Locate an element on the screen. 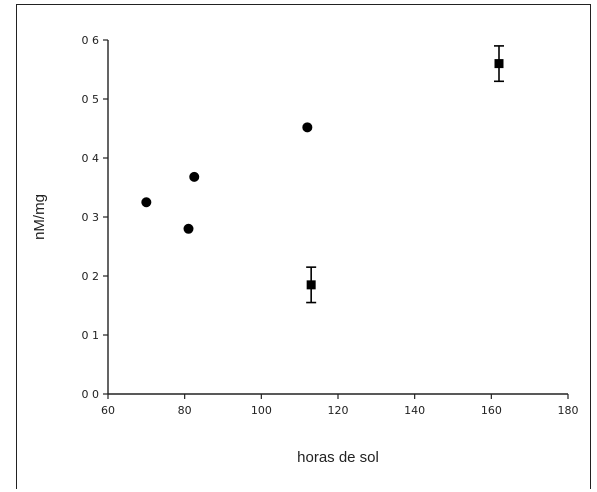 The image size is (597, 492). x-axis-label: horas de sol is located at coordinates (338, 457).